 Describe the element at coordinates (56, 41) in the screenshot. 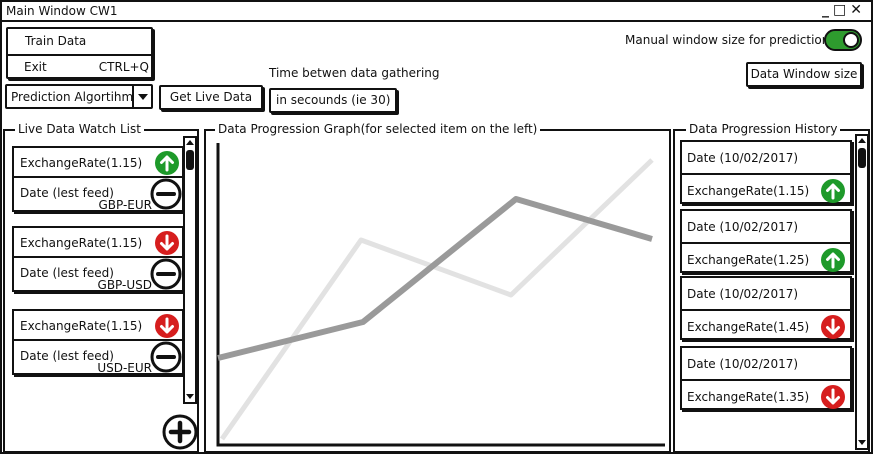

I see `menu-item-label: Train Data` at that location.